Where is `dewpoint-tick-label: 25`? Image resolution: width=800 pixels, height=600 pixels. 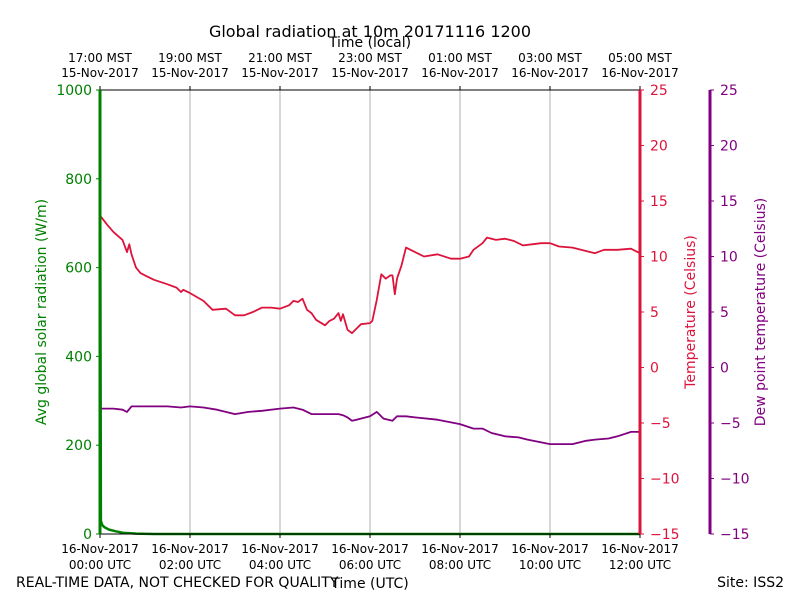 dewpoint-tick-label: 25 is located at coordinates (729, 91).